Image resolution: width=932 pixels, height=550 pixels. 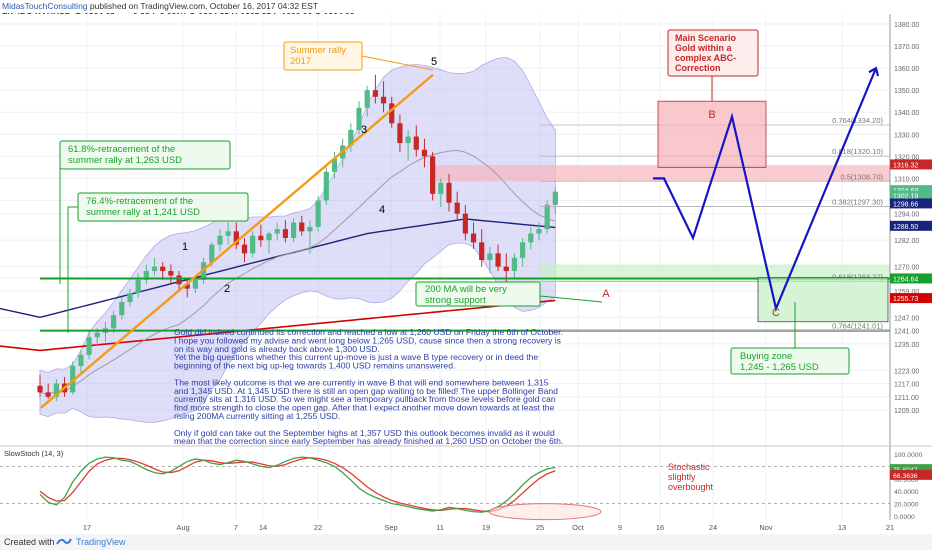 I want to click on main-scenario-box, so click(x=713, y=53).